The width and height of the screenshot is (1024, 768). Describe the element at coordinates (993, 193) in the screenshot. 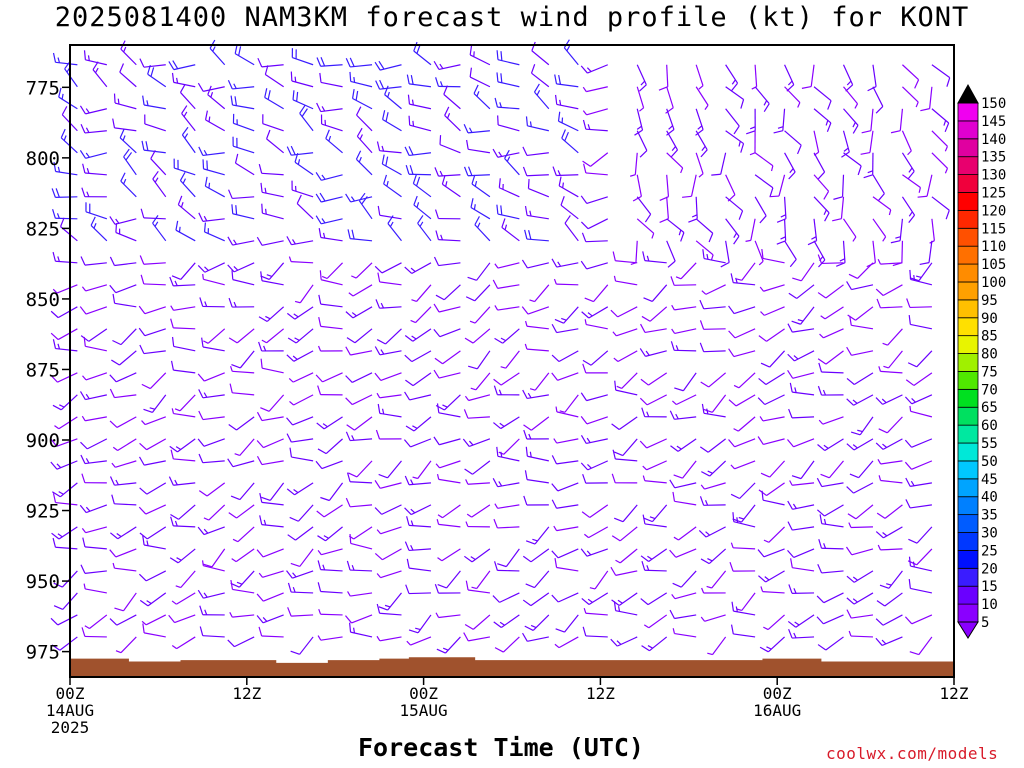

I see `colorbar-label-125: 125` at that location.